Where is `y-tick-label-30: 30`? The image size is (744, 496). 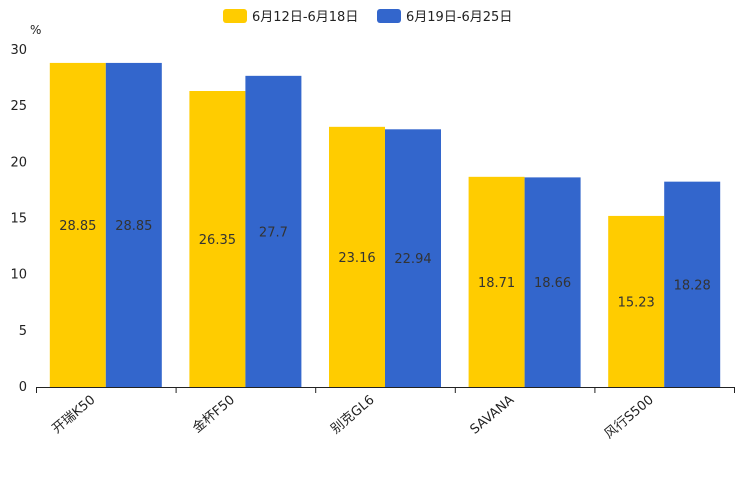 y-tick-label-30: 30 is located at coordinates (18, 50).